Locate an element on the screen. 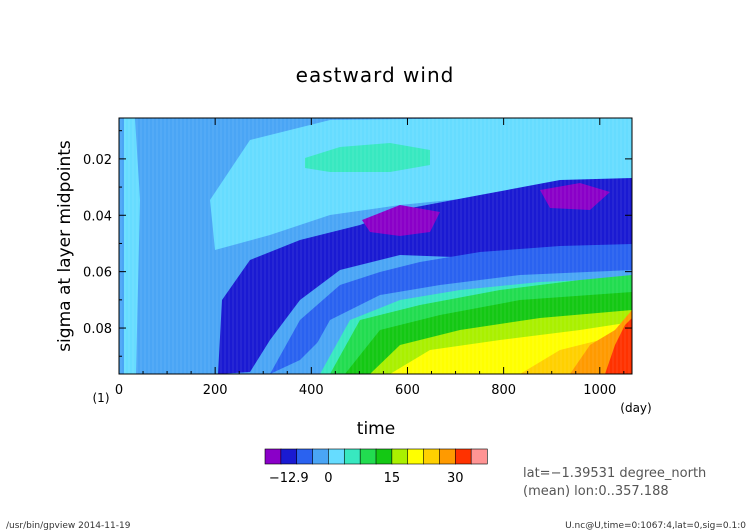  chart-title: eastward wind is located at coordinates (375, 75).